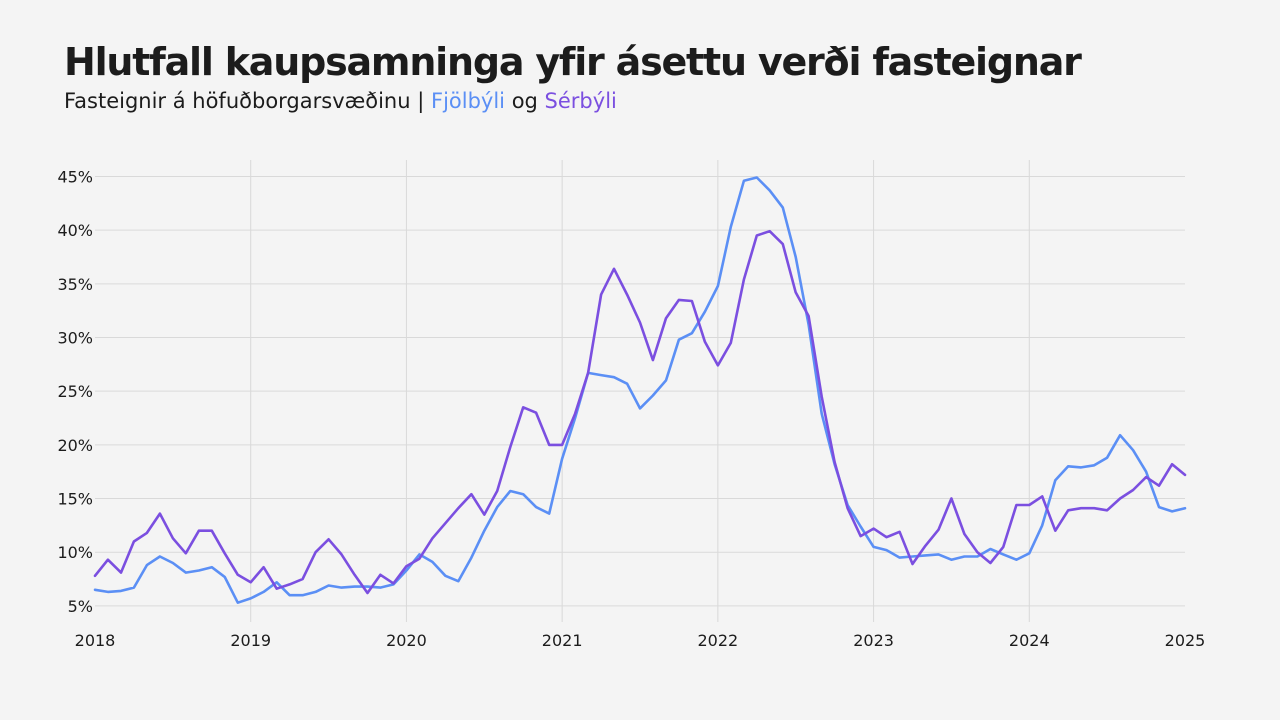  I want to click on x-tick-label: 2018, so click(95, 640).